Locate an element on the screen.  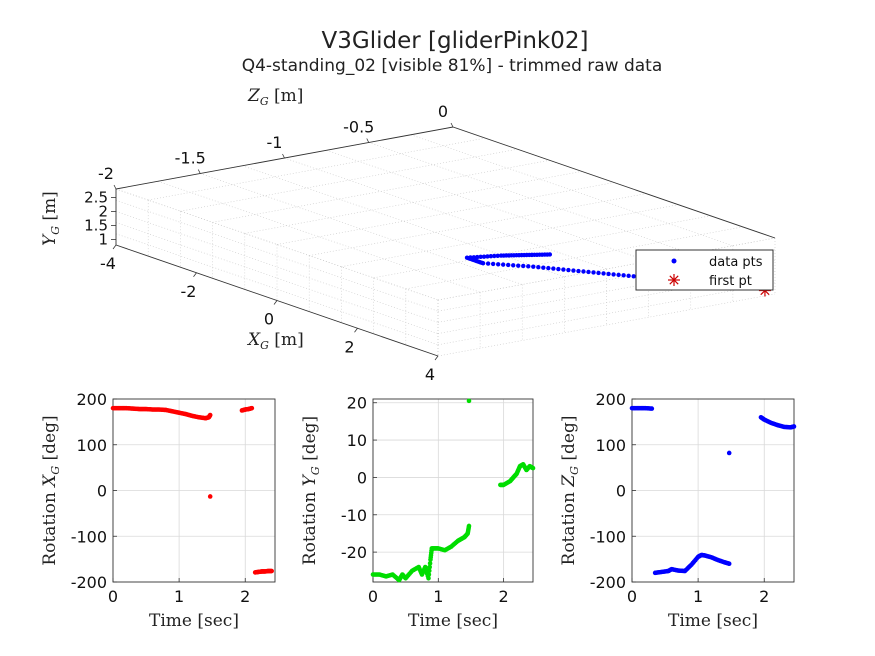
y-tick-label: 200 is located at coordinates (610, 399).